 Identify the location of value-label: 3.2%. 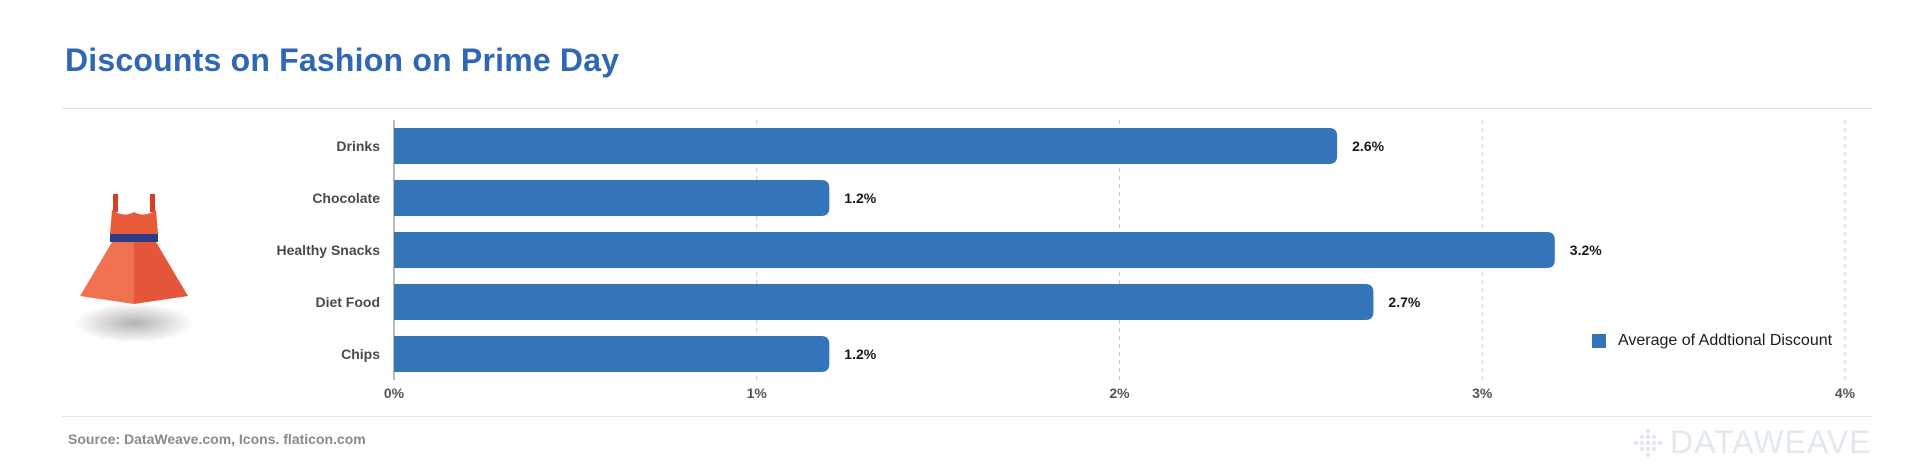
(1586, 250).